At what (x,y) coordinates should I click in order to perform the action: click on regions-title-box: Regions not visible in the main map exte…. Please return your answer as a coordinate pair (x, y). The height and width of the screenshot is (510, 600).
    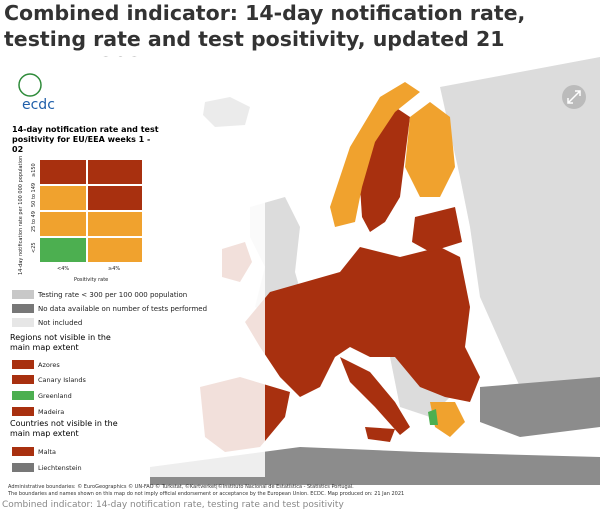
    Looking at the image, I should click on (60, 342).